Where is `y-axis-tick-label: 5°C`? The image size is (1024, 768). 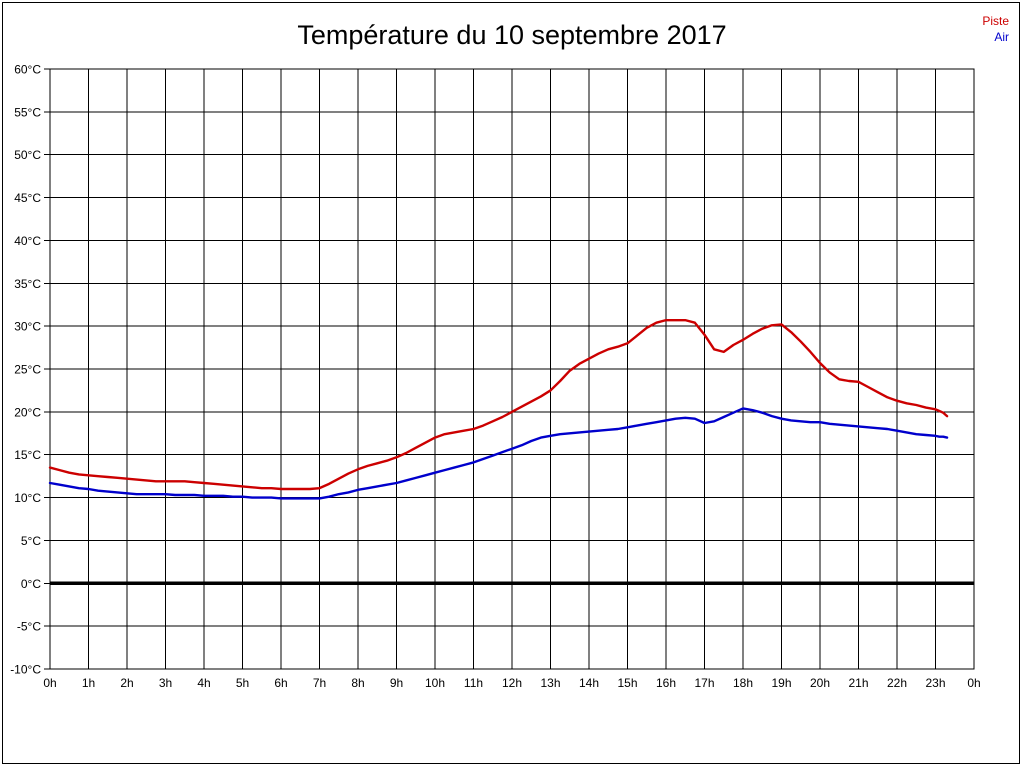
y-axis-tick-label: 5°C is located at coordinates (31, 541).